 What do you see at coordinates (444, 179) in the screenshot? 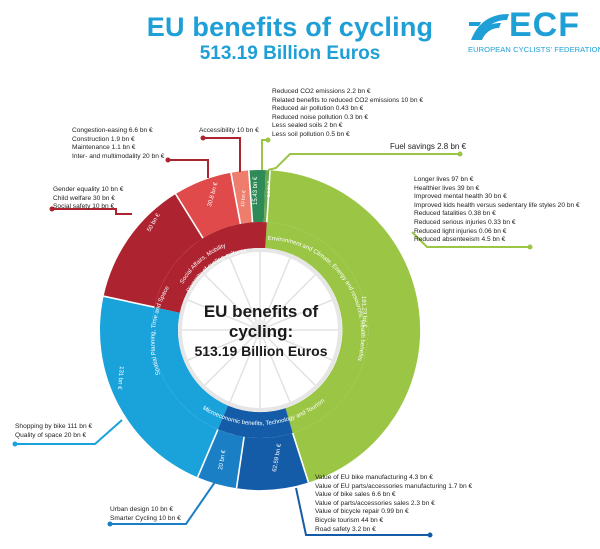
I see `callout-health-line: Longer lives 97 bn €` at bounding box center [444, 179].